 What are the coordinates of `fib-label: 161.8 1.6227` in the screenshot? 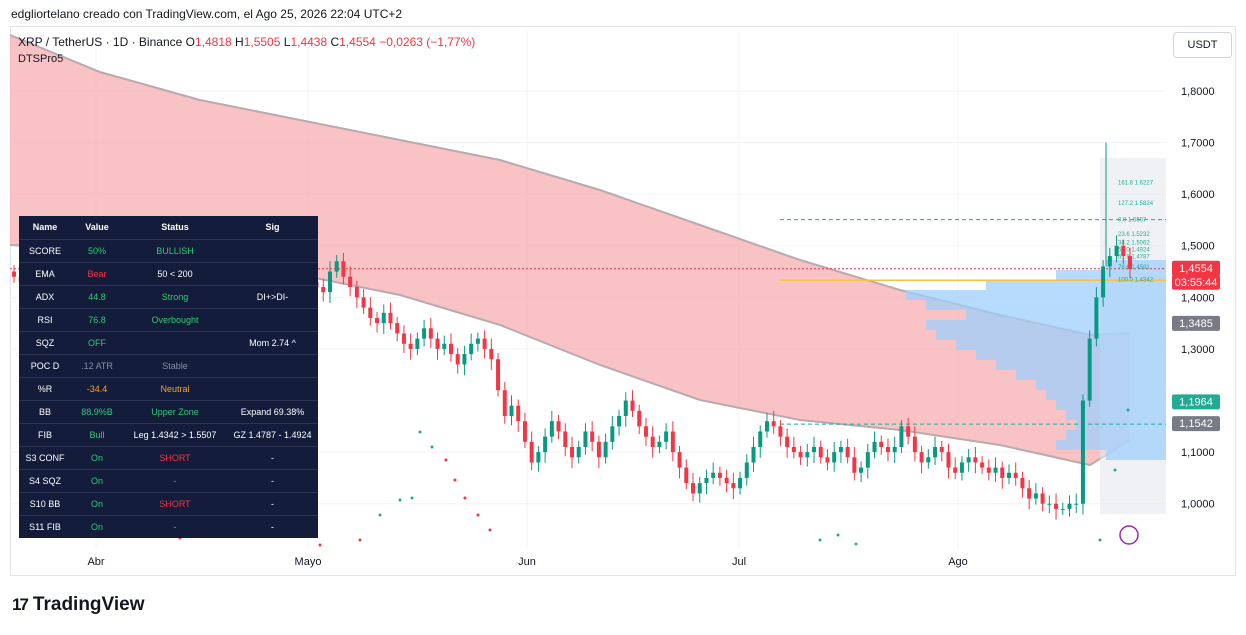 It's located at (1136, 183).